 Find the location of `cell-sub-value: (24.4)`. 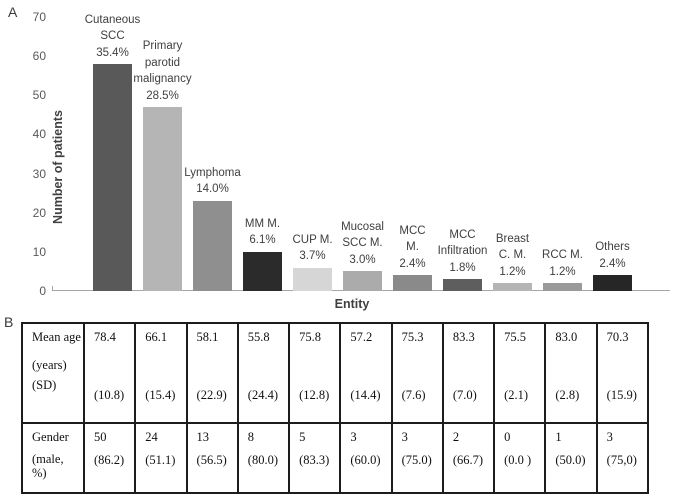

cell-sub-value: (24.4) is located at coordinates (262, 395).